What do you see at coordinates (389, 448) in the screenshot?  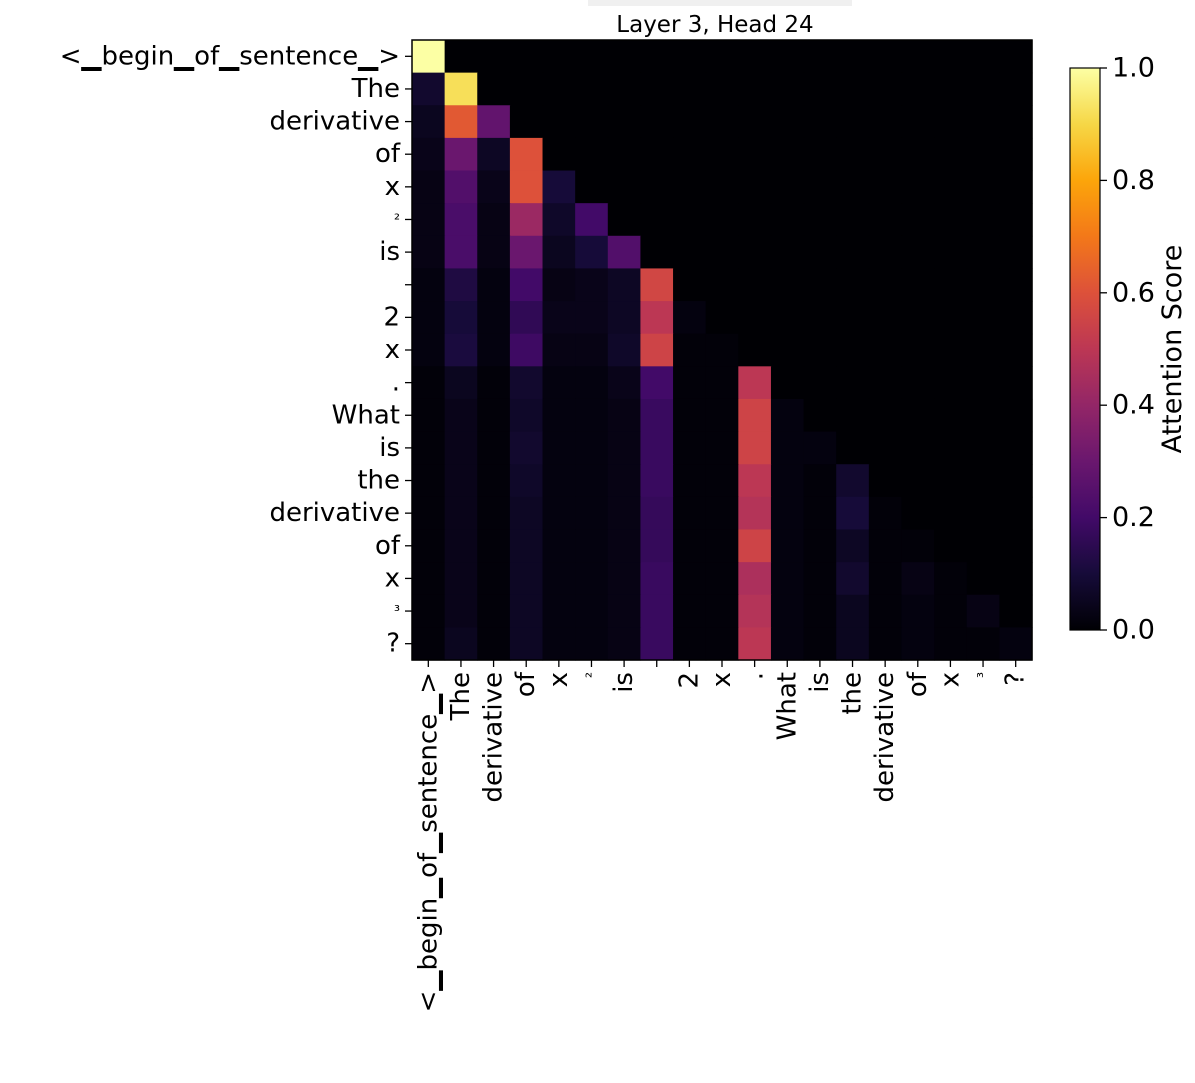 I see `y-tick-label: is` at bounding box center [389, 448].